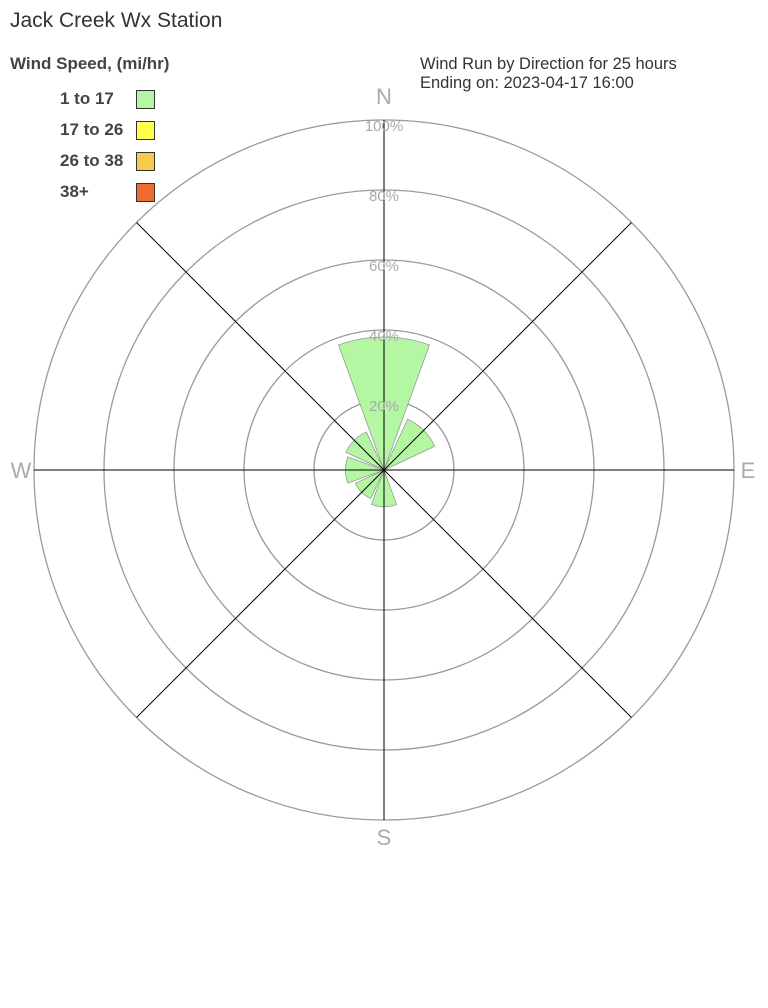  I want to click on compass-label-W: W, so click(21, 470).